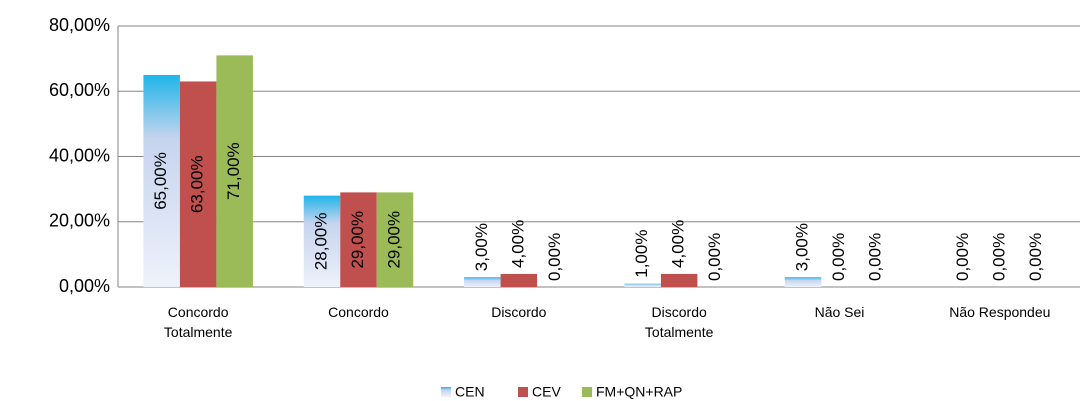  I want to click on legend-label: FM+QN+RAP, so click(639, 392).